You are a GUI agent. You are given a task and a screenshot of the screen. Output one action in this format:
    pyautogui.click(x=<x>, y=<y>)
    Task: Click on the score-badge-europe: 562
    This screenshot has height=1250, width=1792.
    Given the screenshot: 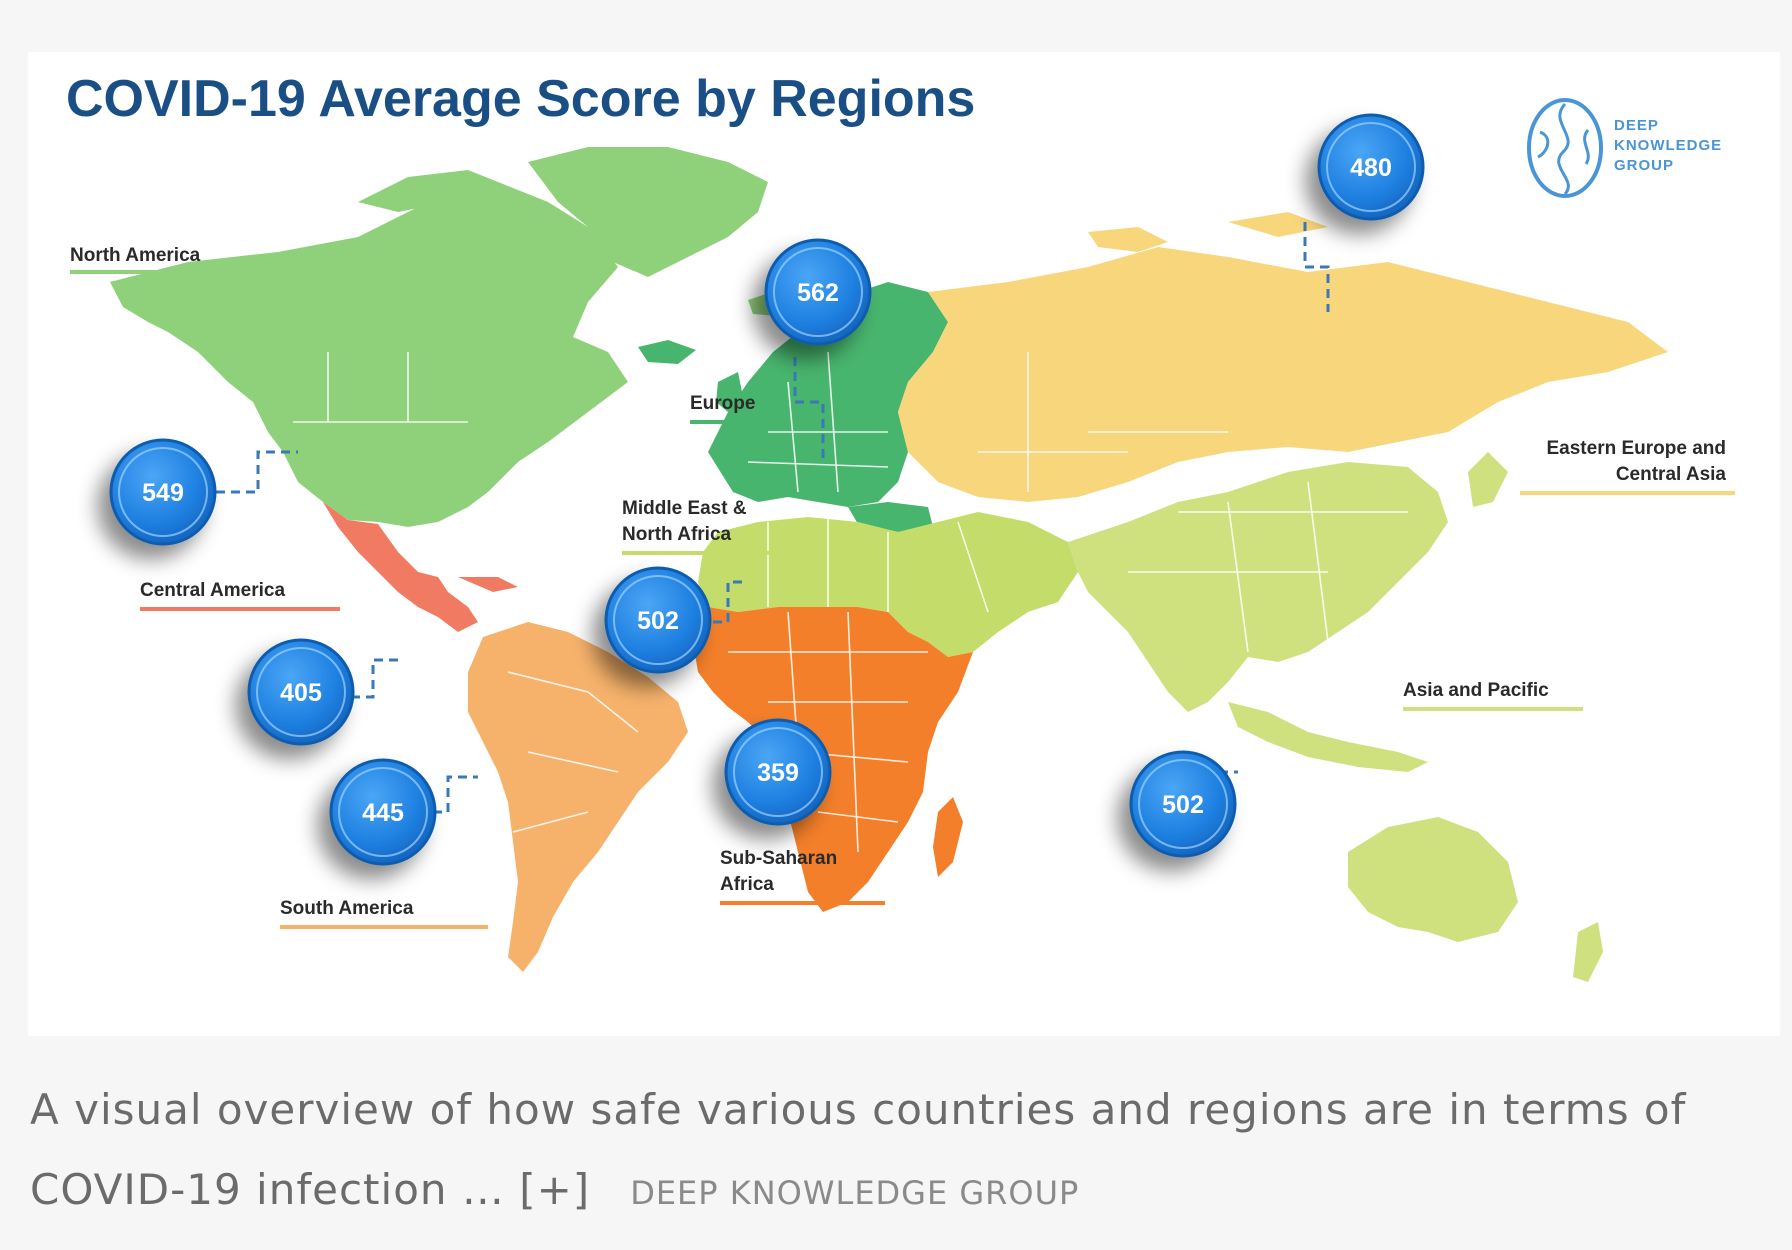 What is the action you would take?
    pyautogui.click(x=818, y=292)
    